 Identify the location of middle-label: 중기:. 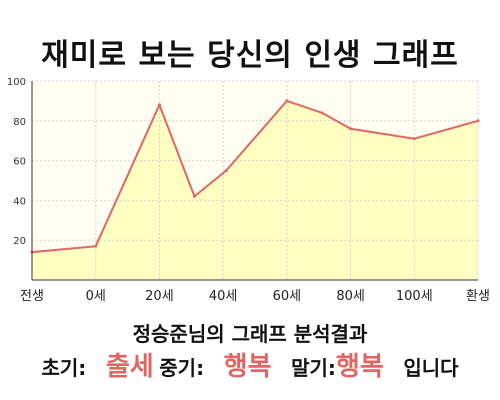
(182, 368).